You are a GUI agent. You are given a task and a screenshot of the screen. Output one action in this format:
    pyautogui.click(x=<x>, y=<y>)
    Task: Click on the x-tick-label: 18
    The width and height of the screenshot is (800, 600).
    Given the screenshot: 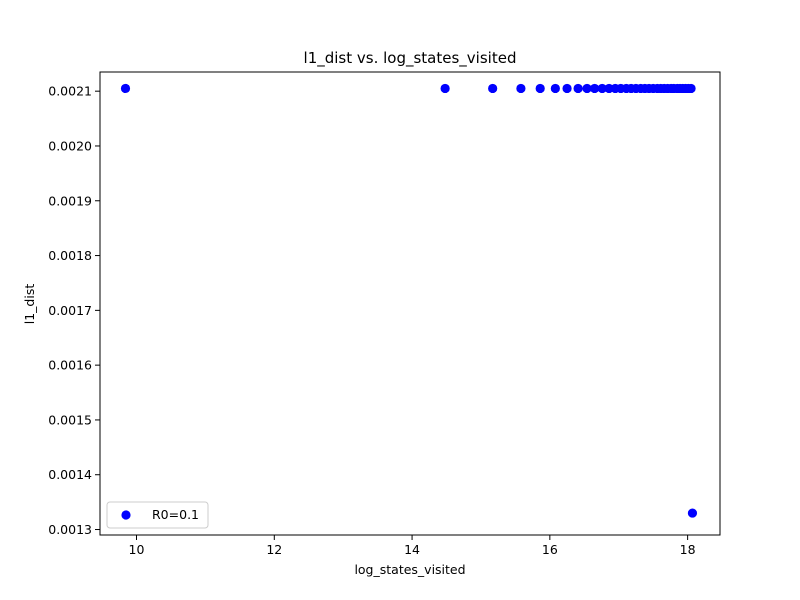 What is the action you would take?
    pyautogui.click(x=688, y=549)
    